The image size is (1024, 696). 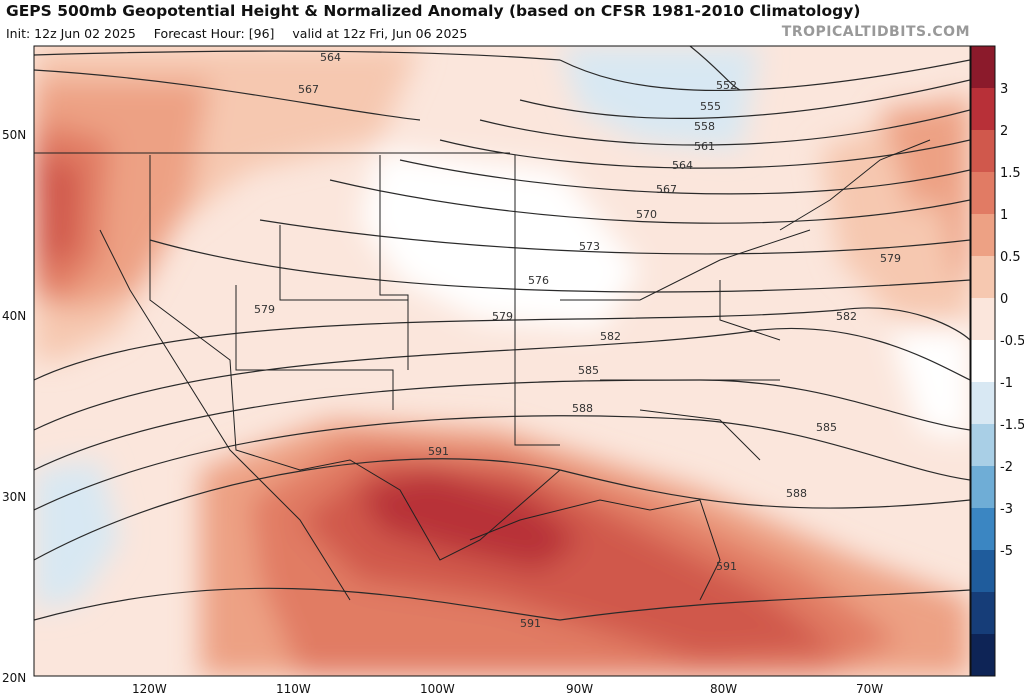 What do you see at coordinates (1012, 341) in the screenshot?
I see `colorbar-tick-label: -0.5` at bounding box center [1012, 341].